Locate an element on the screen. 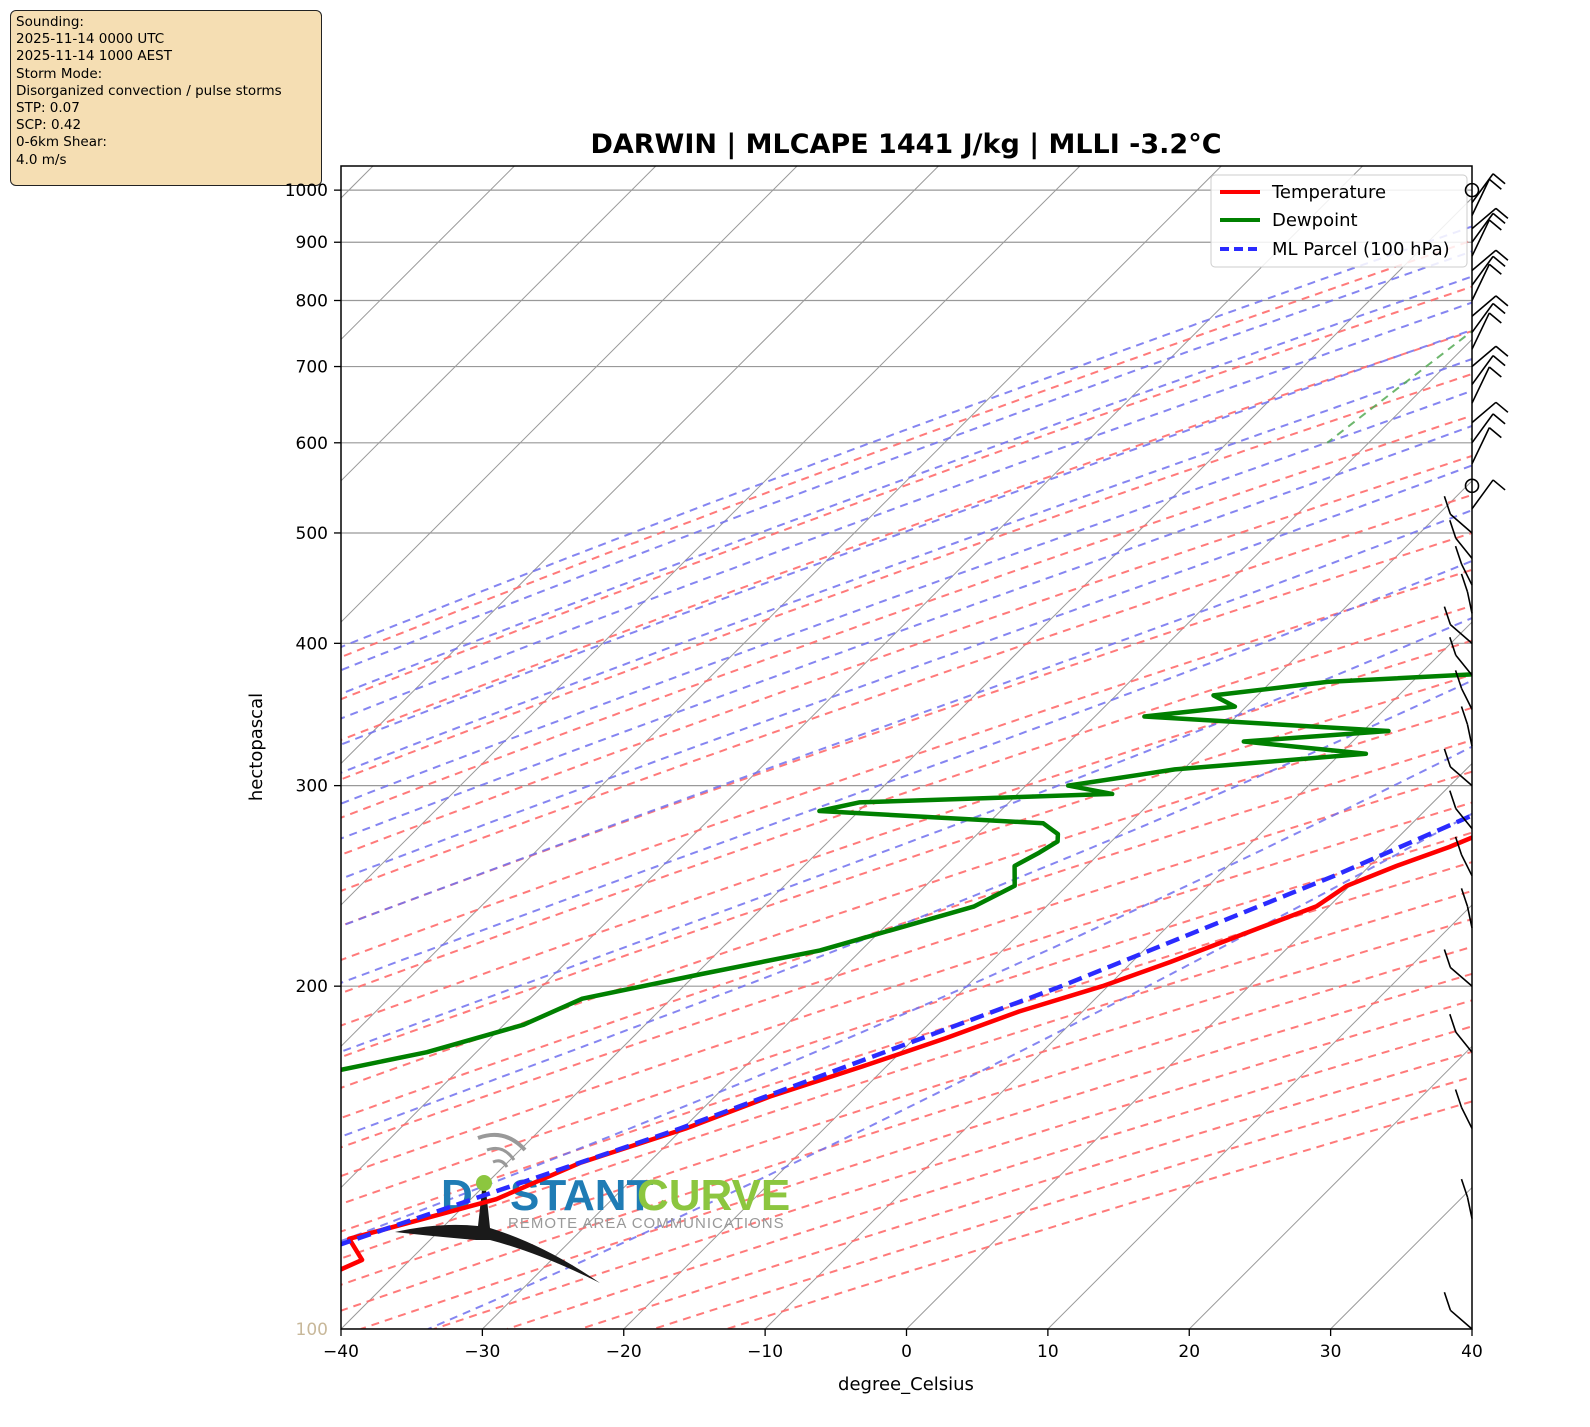 The image size is (1590, 1427). info-line: Sounding: is located at coordinates (50, 22).